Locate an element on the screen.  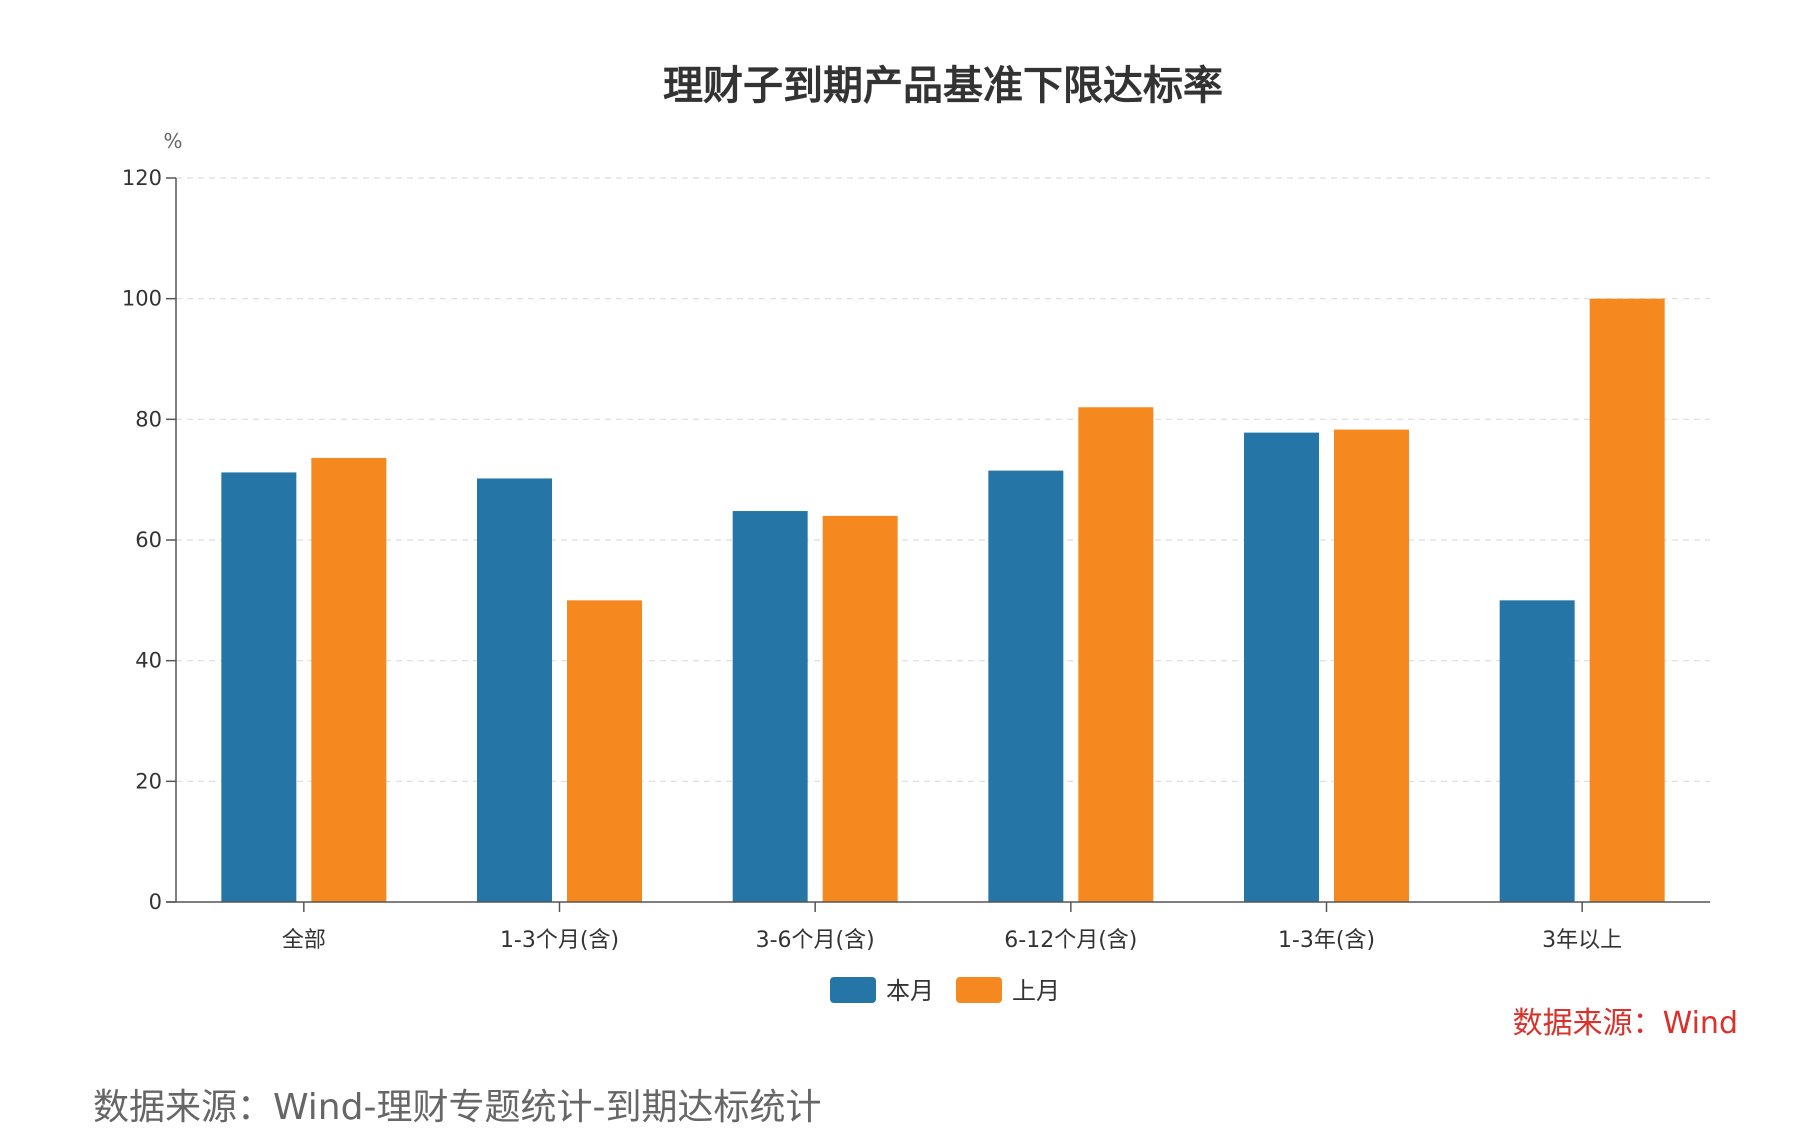
x-category-label: 3-6个月(含) is located at coordinates (815, 940).